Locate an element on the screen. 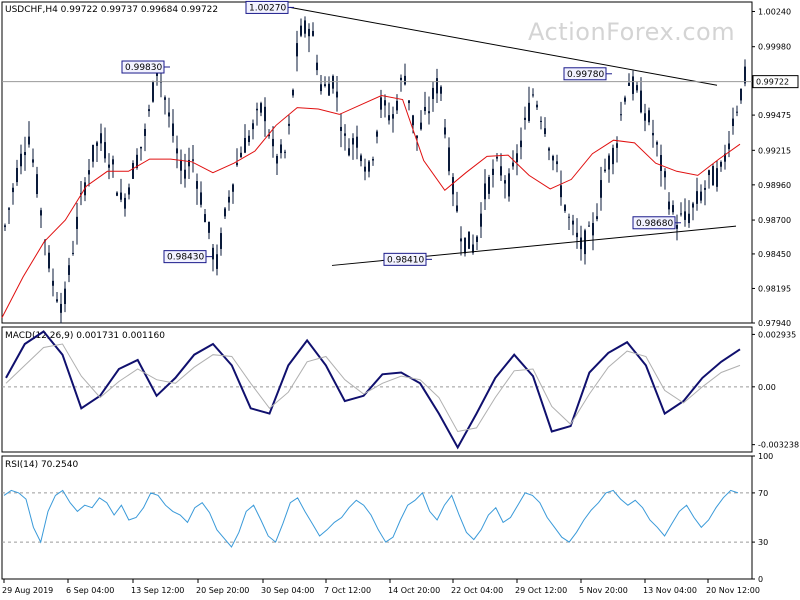 This screenshot has width=800, height=600. macd-y-tick-label: 0.00 is located at coordinates (767, 387).